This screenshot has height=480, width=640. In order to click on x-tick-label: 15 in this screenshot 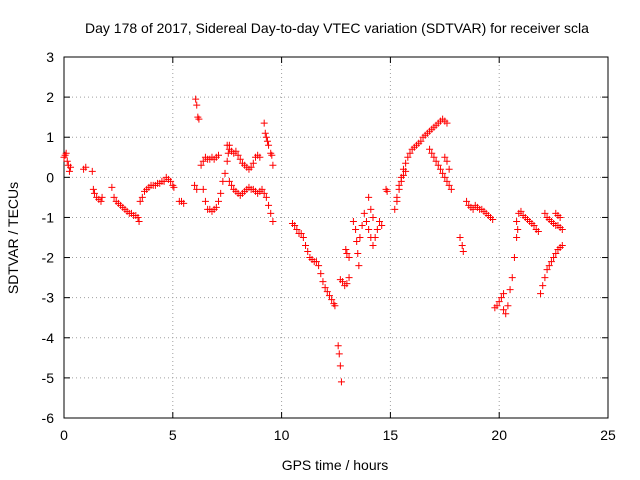, I will do `click(391, 435)`.